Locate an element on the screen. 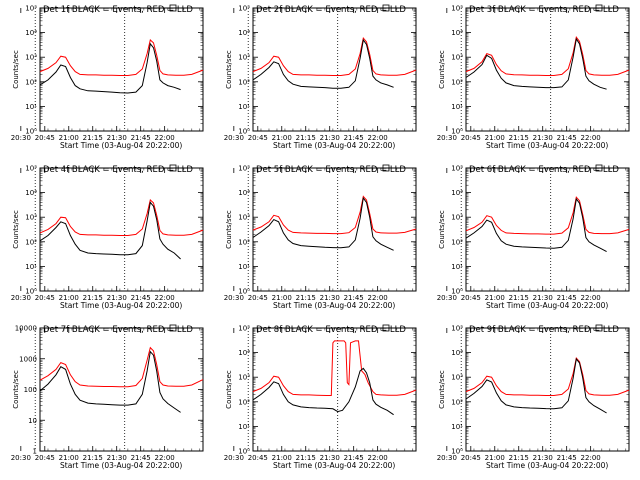  chart-title: Det 5f BLACK = Events, RED = LLD is located at coordinates (331, 170).